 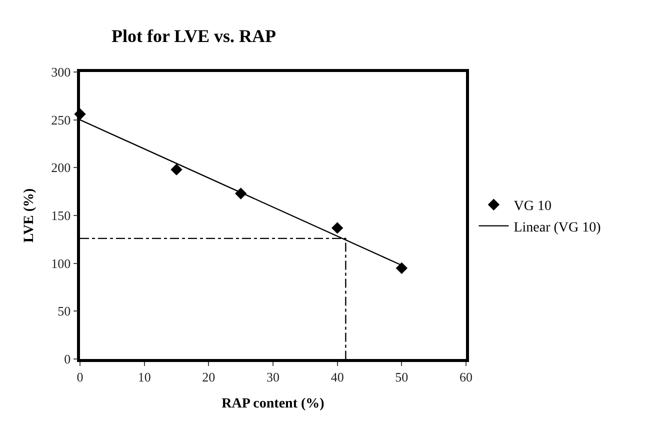 What do you see at coordinates (273, 376) in the screenshot?
I see `x-tick-label: 30` at bounding box center [273, 376].